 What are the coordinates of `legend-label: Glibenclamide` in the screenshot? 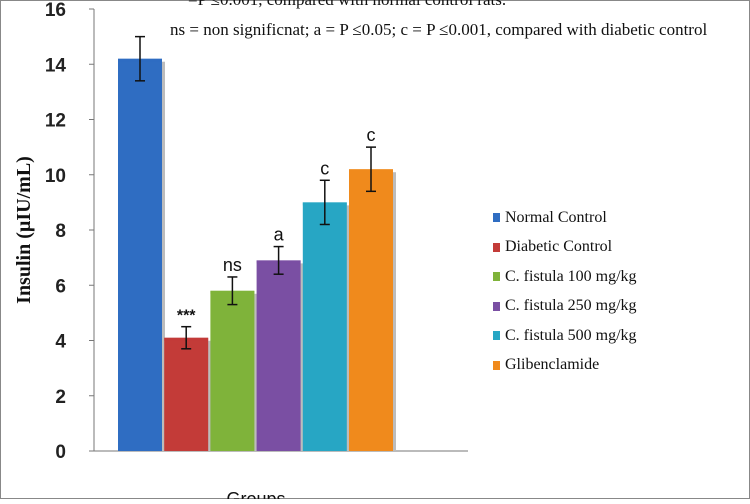 It's located at (552, 365).